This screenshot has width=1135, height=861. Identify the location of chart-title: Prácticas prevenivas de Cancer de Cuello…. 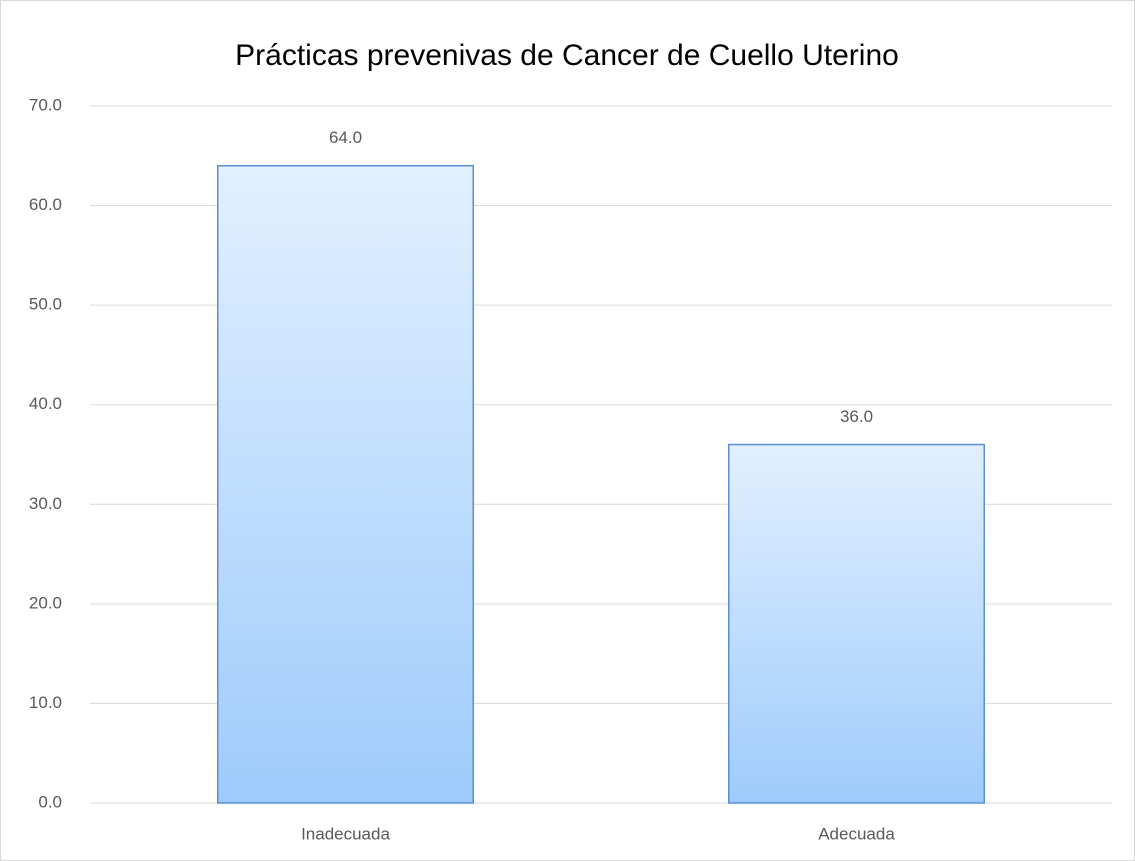
(567, 55).